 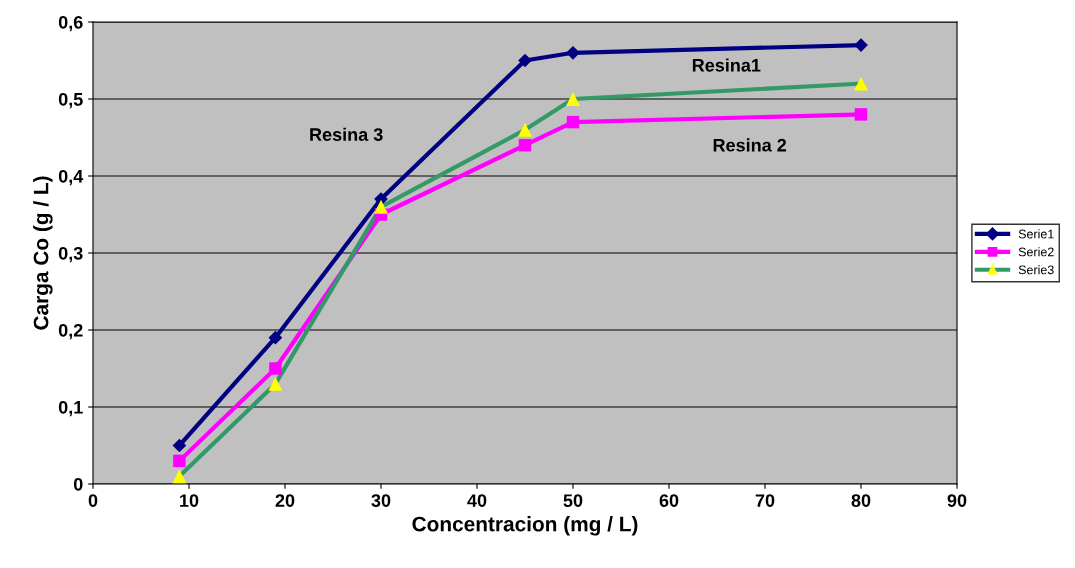 I want to click on y-tick-label: 0,5, so click(x=70, y=100).